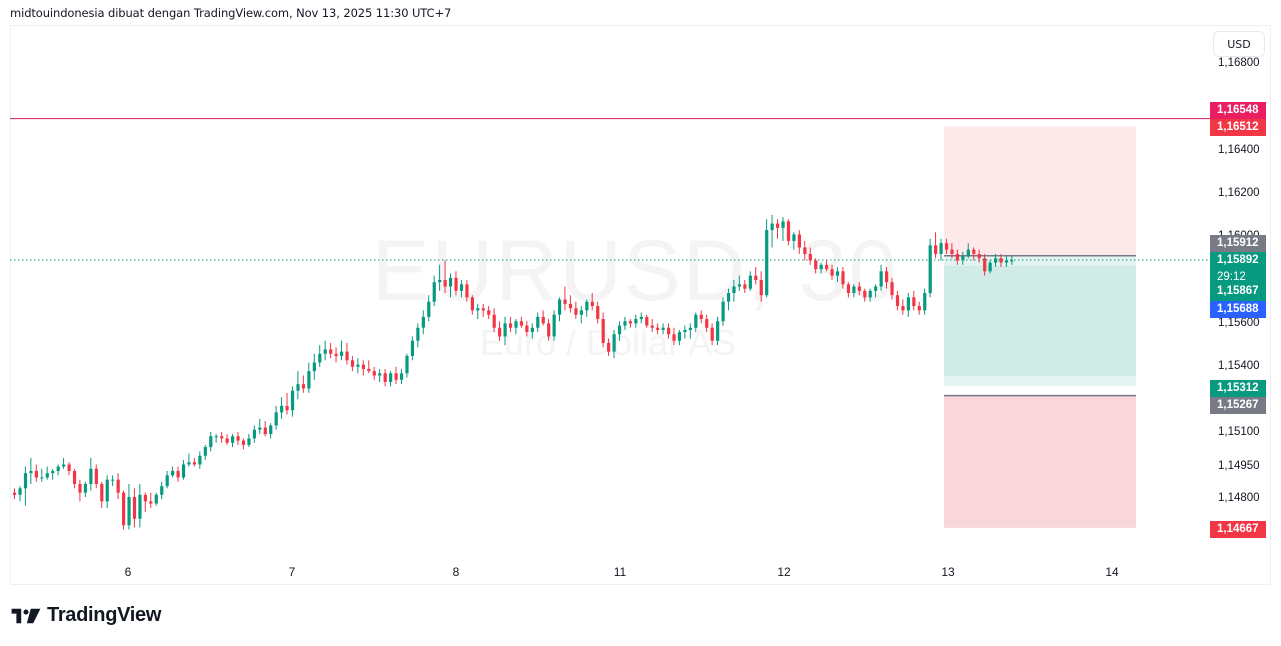 This screenshot has width=1281, height=646. Describe the element at coordinates (1040, 260) in the screenshot. I see `short-position-entry-band` at that location.